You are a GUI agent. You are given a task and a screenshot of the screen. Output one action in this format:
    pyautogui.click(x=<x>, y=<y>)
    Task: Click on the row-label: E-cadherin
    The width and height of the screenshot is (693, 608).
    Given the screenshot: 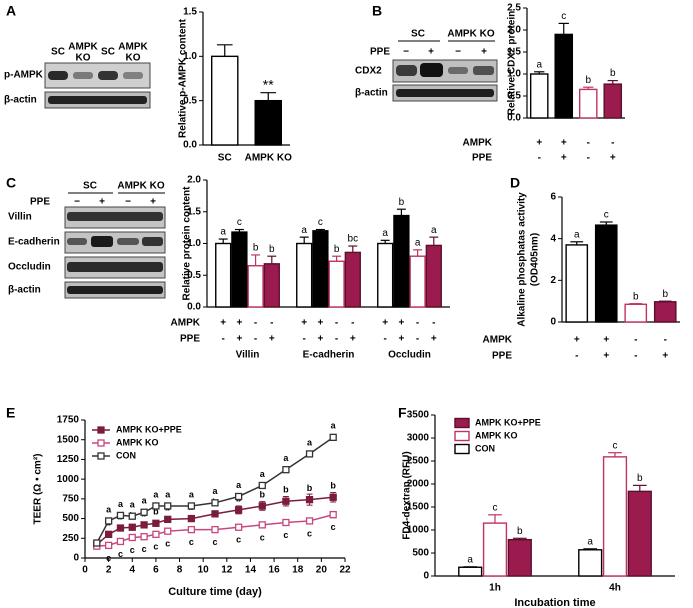 What is the action you would take?
    pyautogui.click(x=34, y=242)
    